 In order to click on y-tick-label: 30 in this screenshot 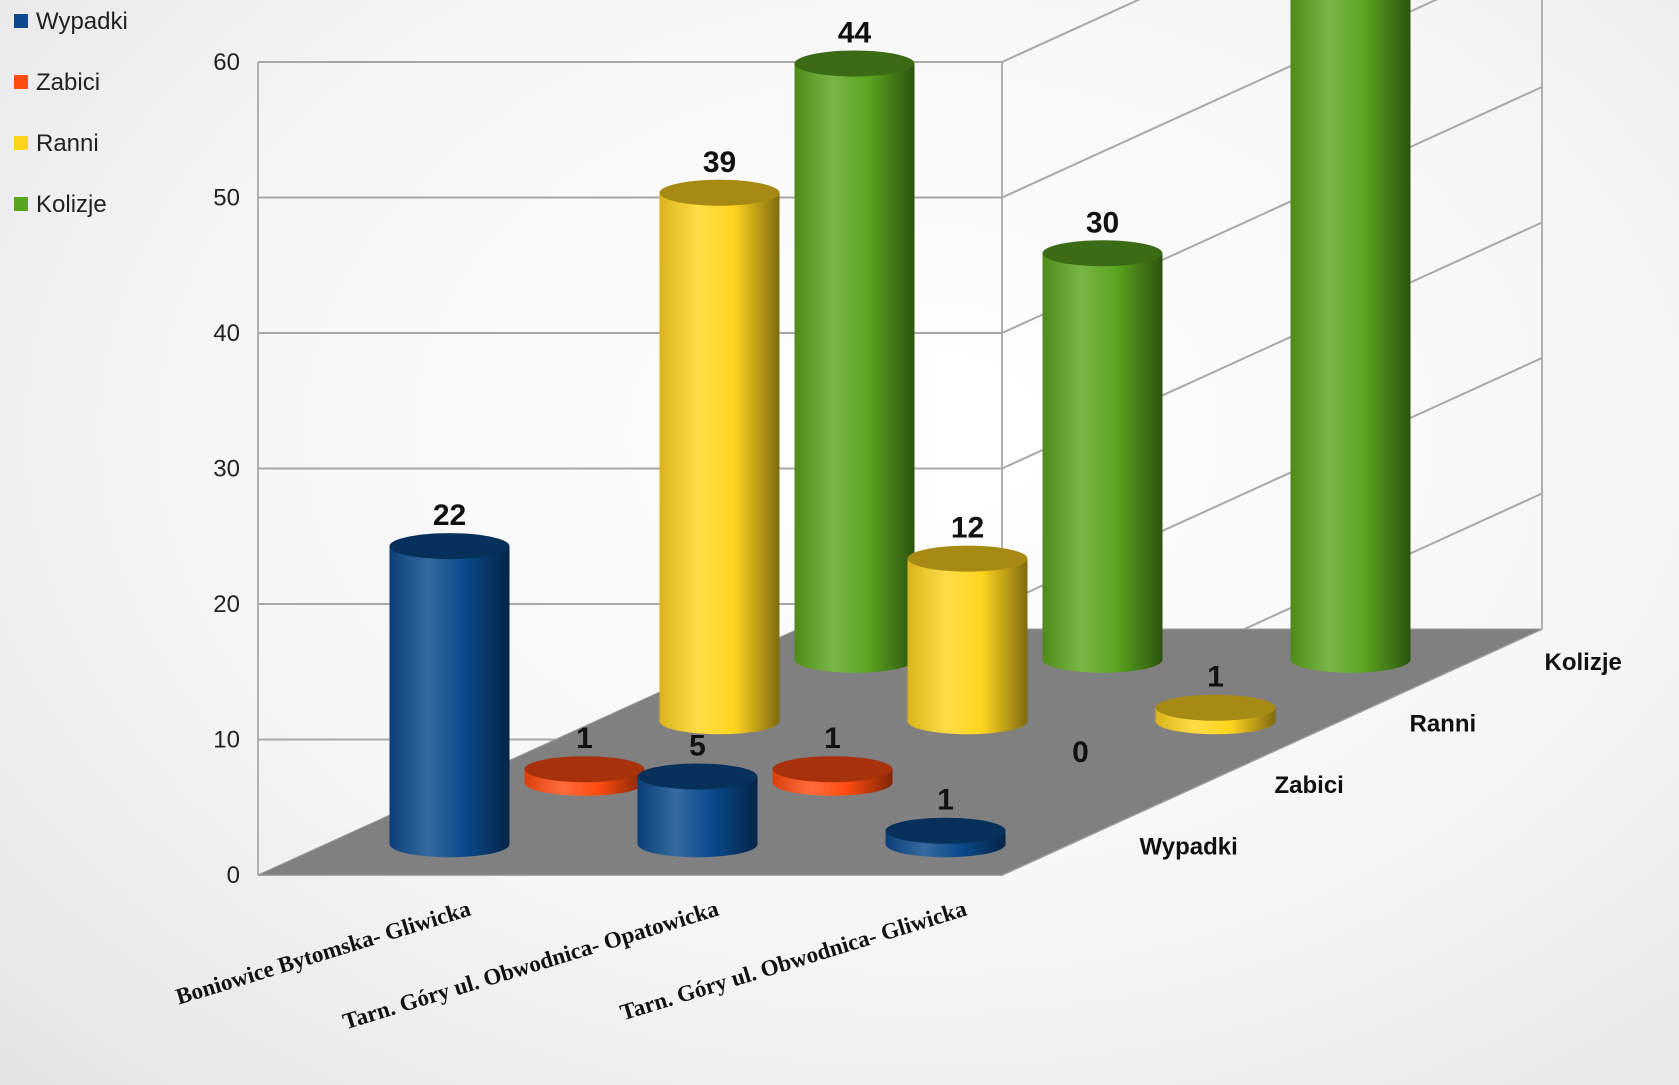, I will do `click(226, 469)`.